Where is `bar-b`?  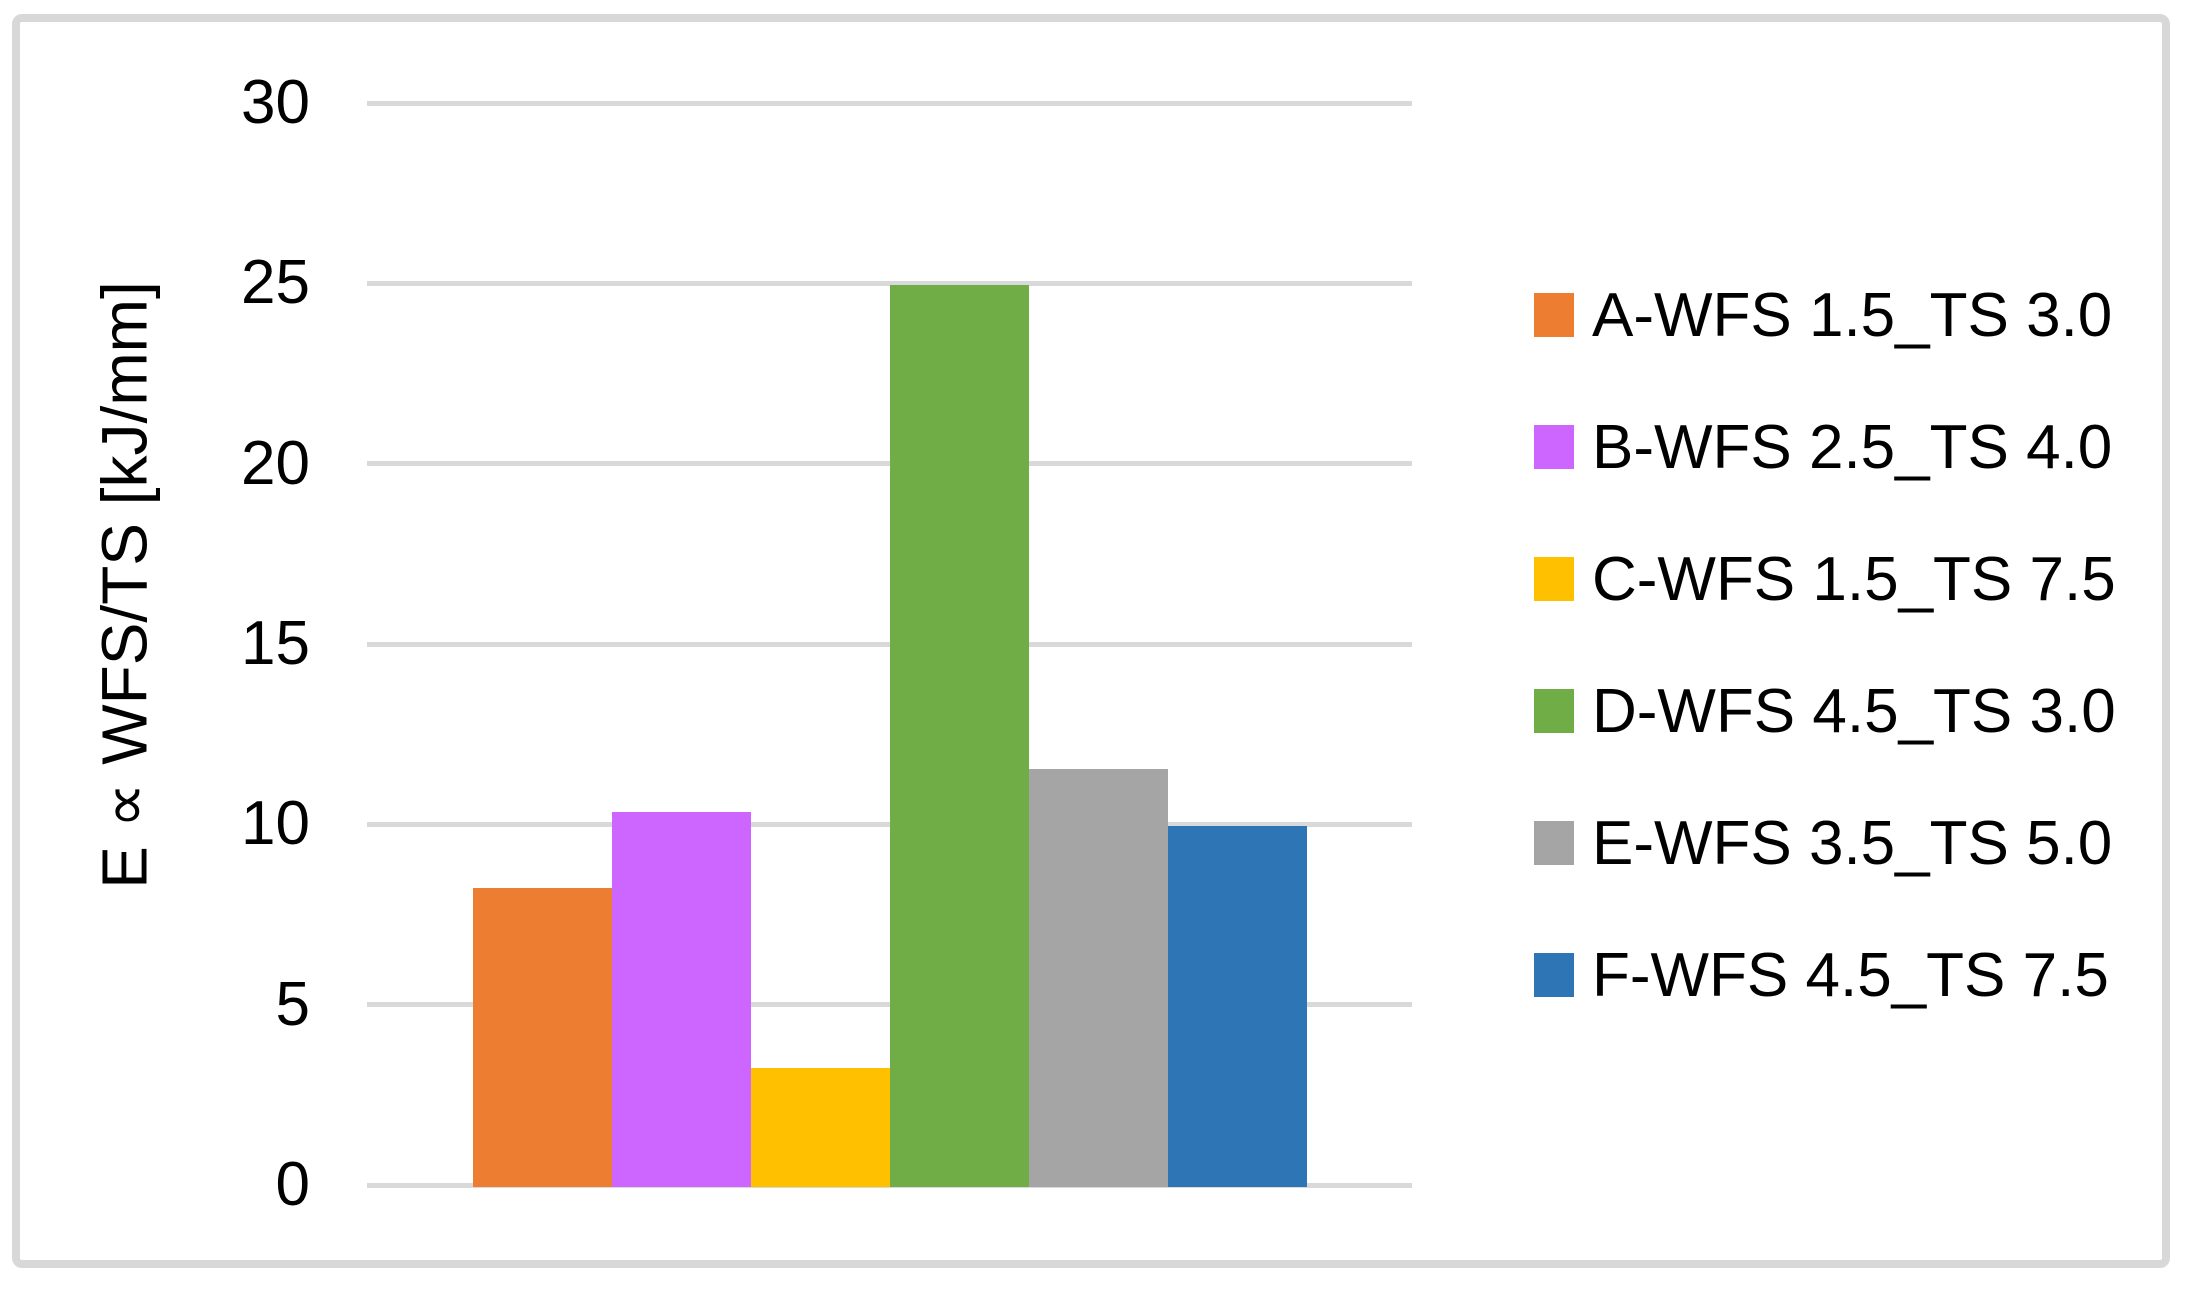
bar-b is located at coordinates (681, 999).